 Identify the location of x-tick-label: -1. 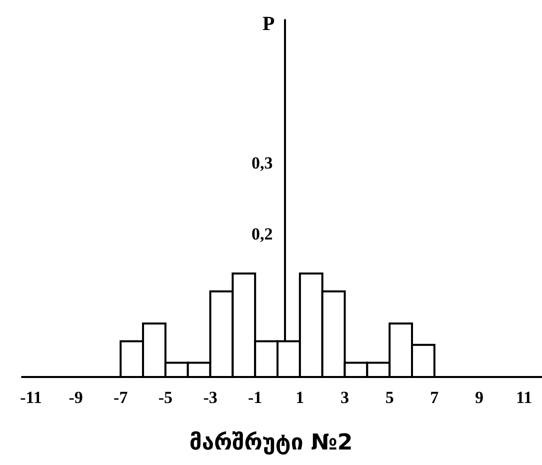
(255, 397).